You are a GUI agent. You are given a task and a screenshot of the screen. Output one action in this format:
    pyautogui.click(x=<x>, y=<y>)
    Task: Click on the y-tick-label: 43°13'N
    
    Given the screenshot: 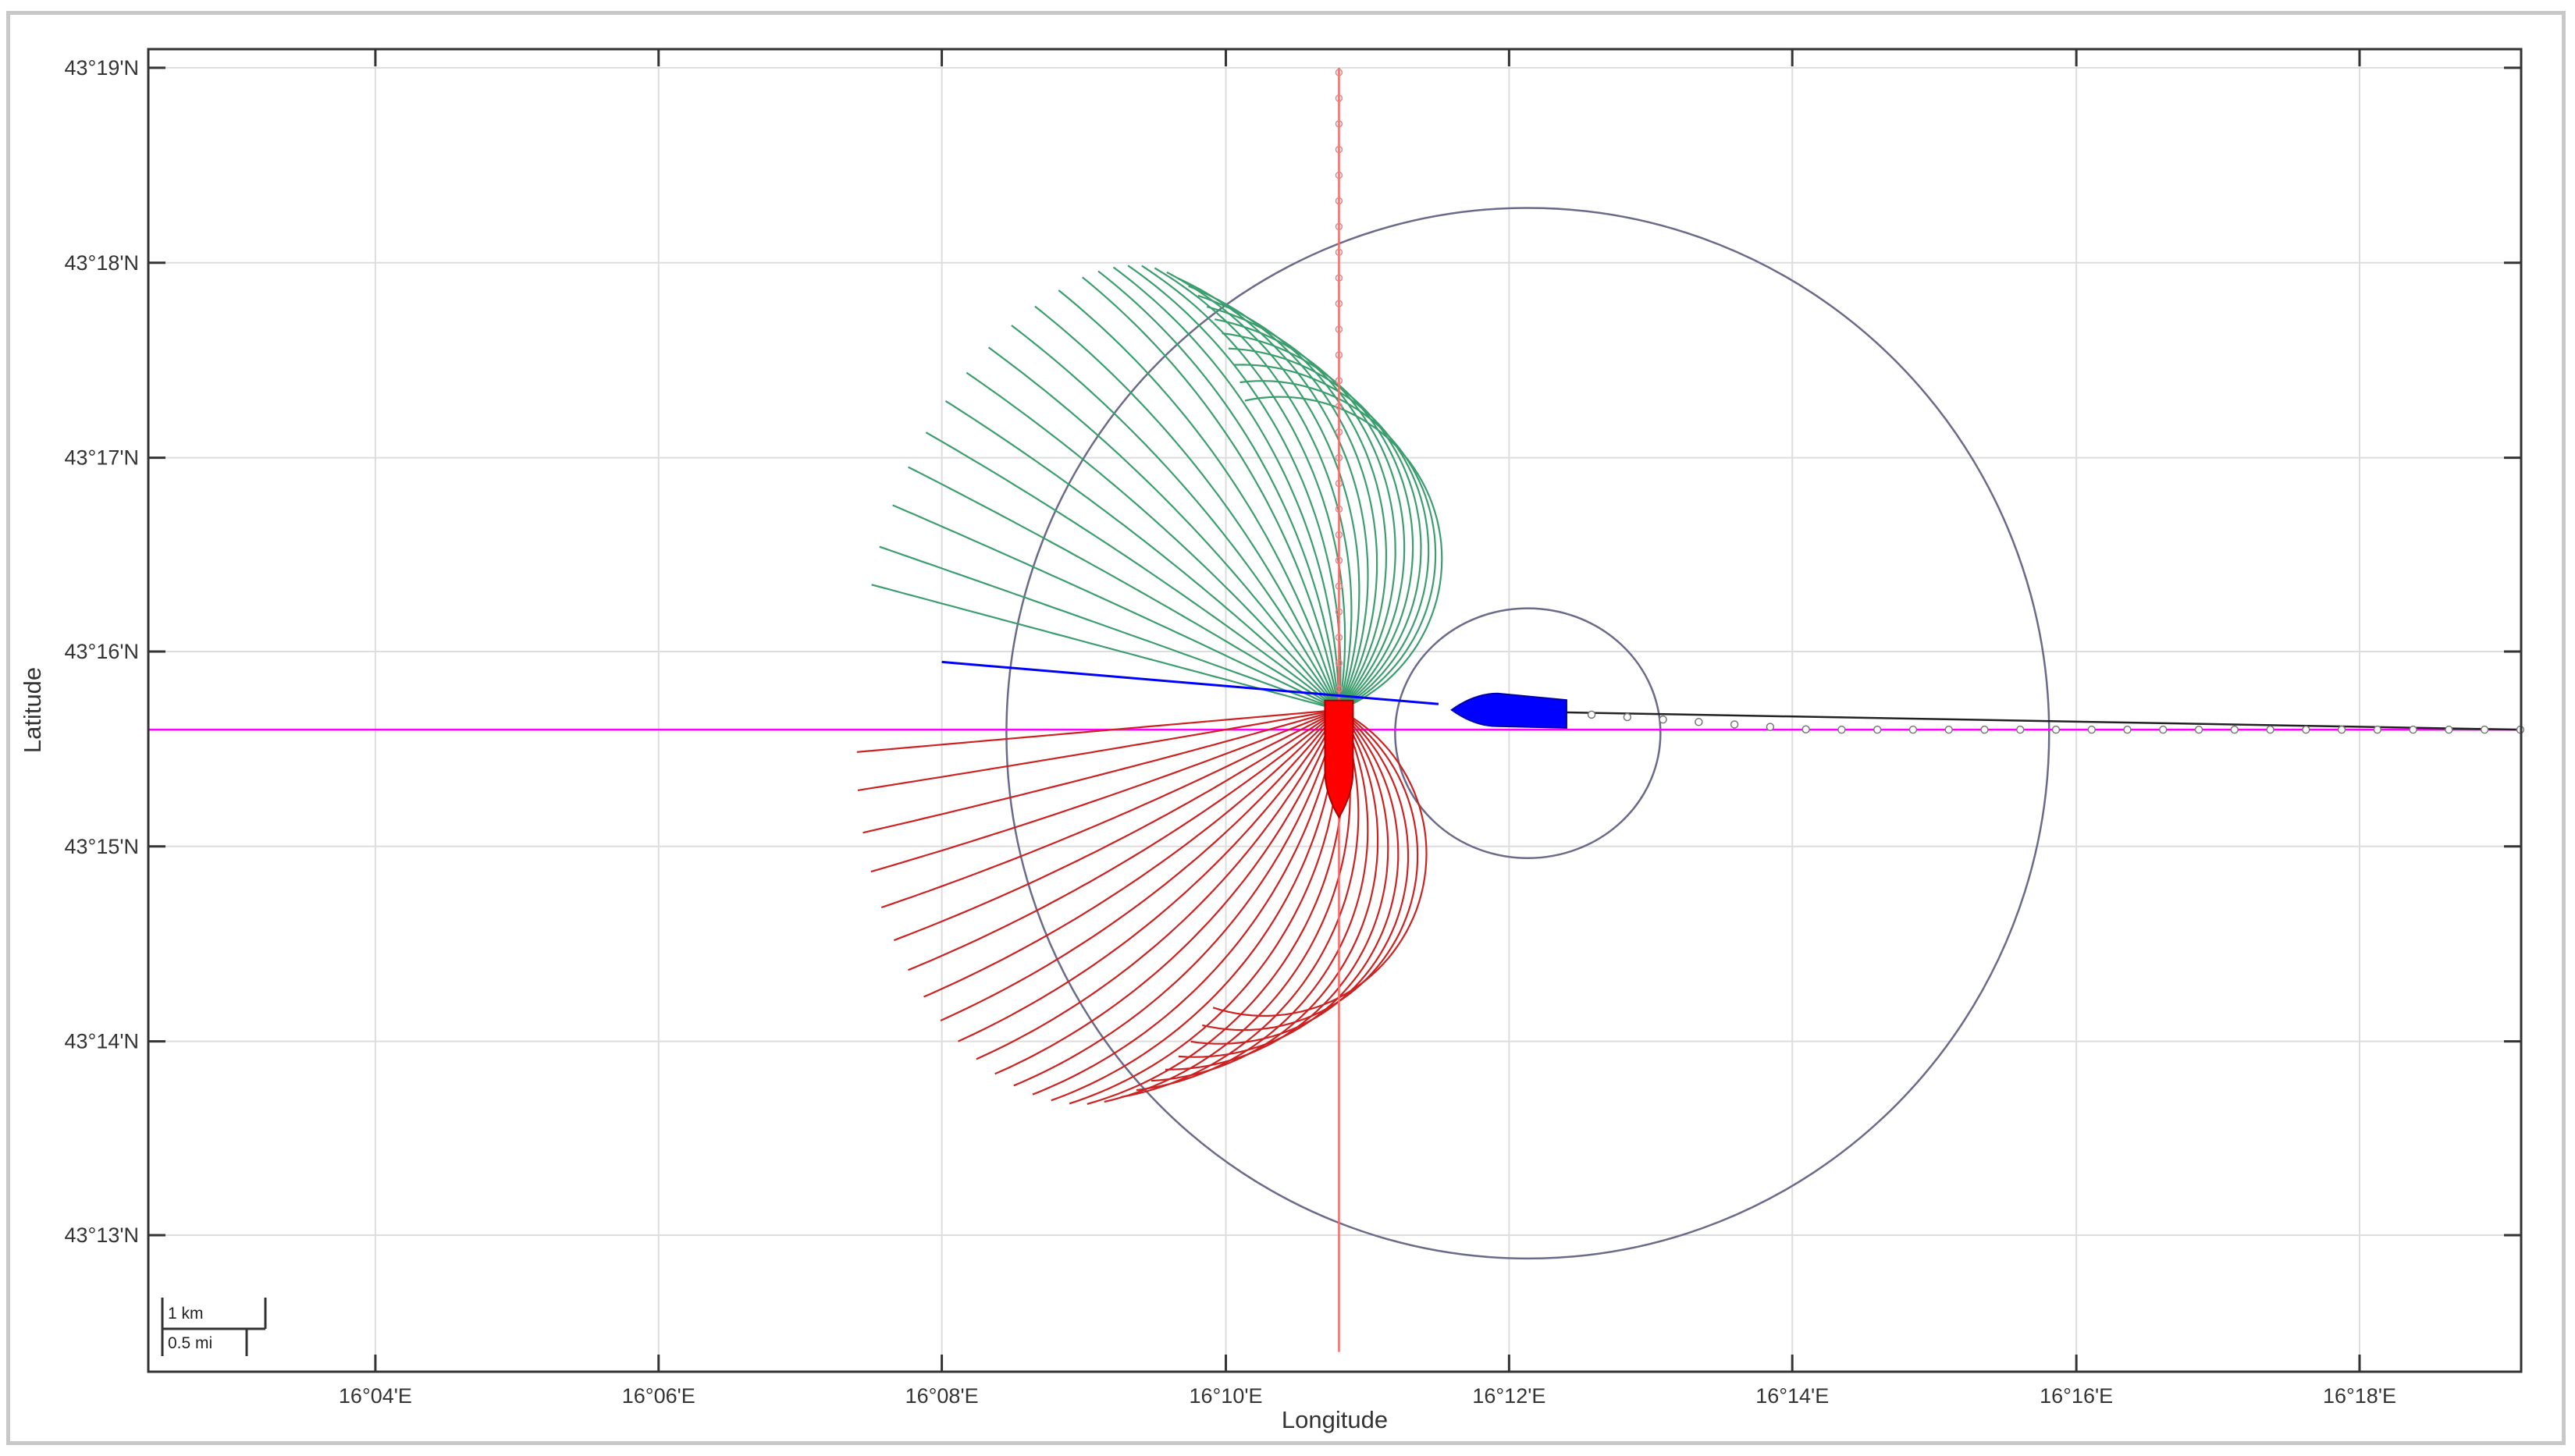 What is the action you would take?
    pyautogui.click(x=101, y=1235)
    